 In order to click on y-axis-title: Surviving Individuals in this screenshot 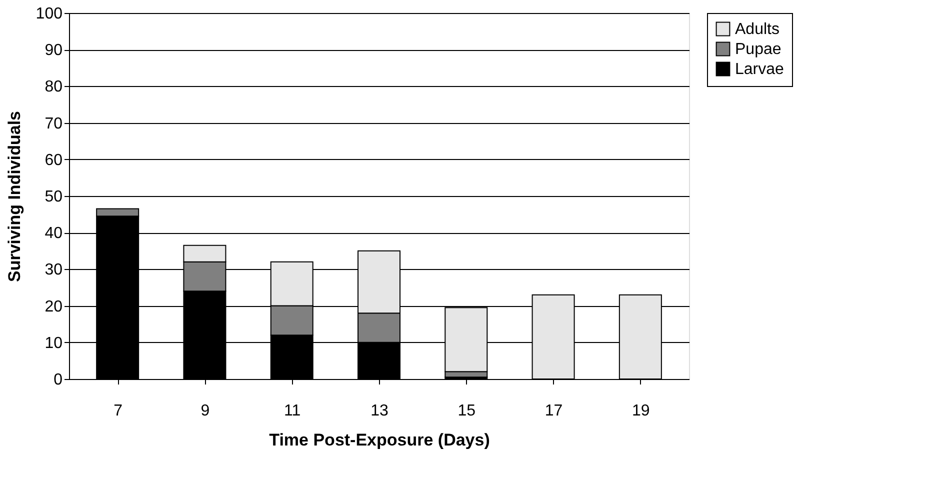, I will do `click(14, 196)`.